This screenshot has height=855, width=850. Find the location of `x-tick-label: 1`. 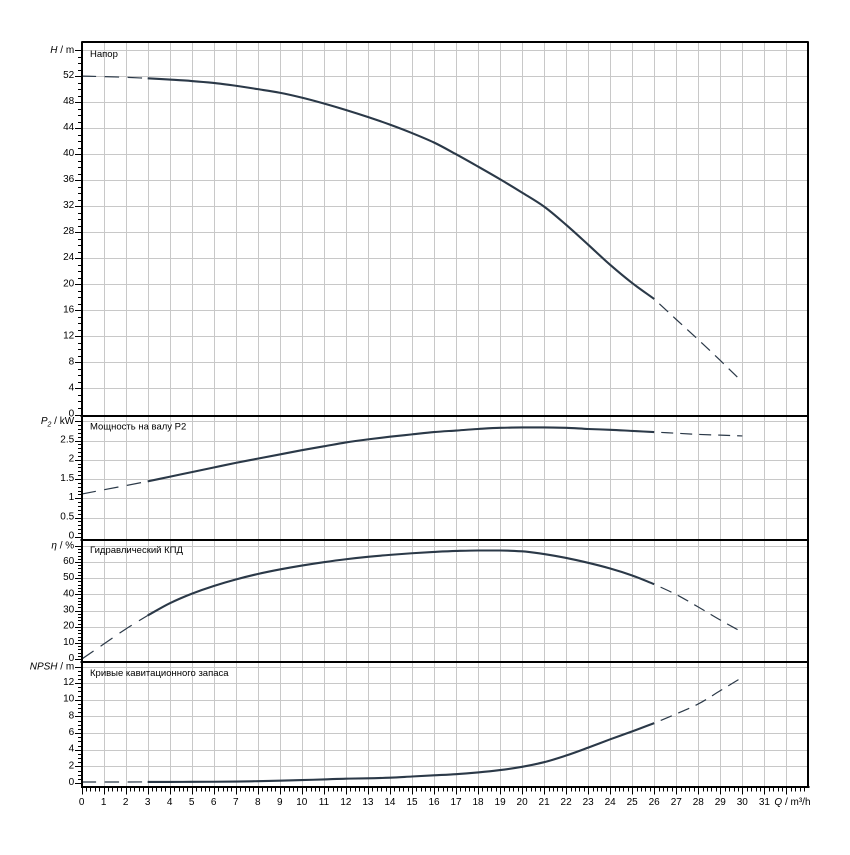

x-tick-label: 1 is located at coordinates (104, 802).